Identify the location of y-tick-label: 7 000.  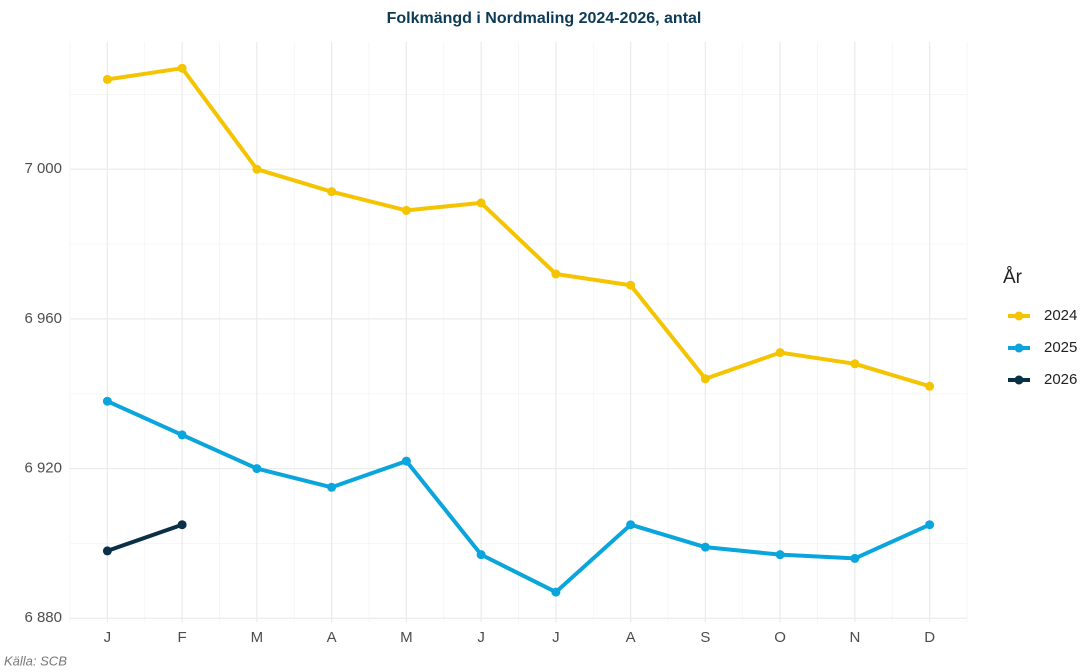
(43, 168).